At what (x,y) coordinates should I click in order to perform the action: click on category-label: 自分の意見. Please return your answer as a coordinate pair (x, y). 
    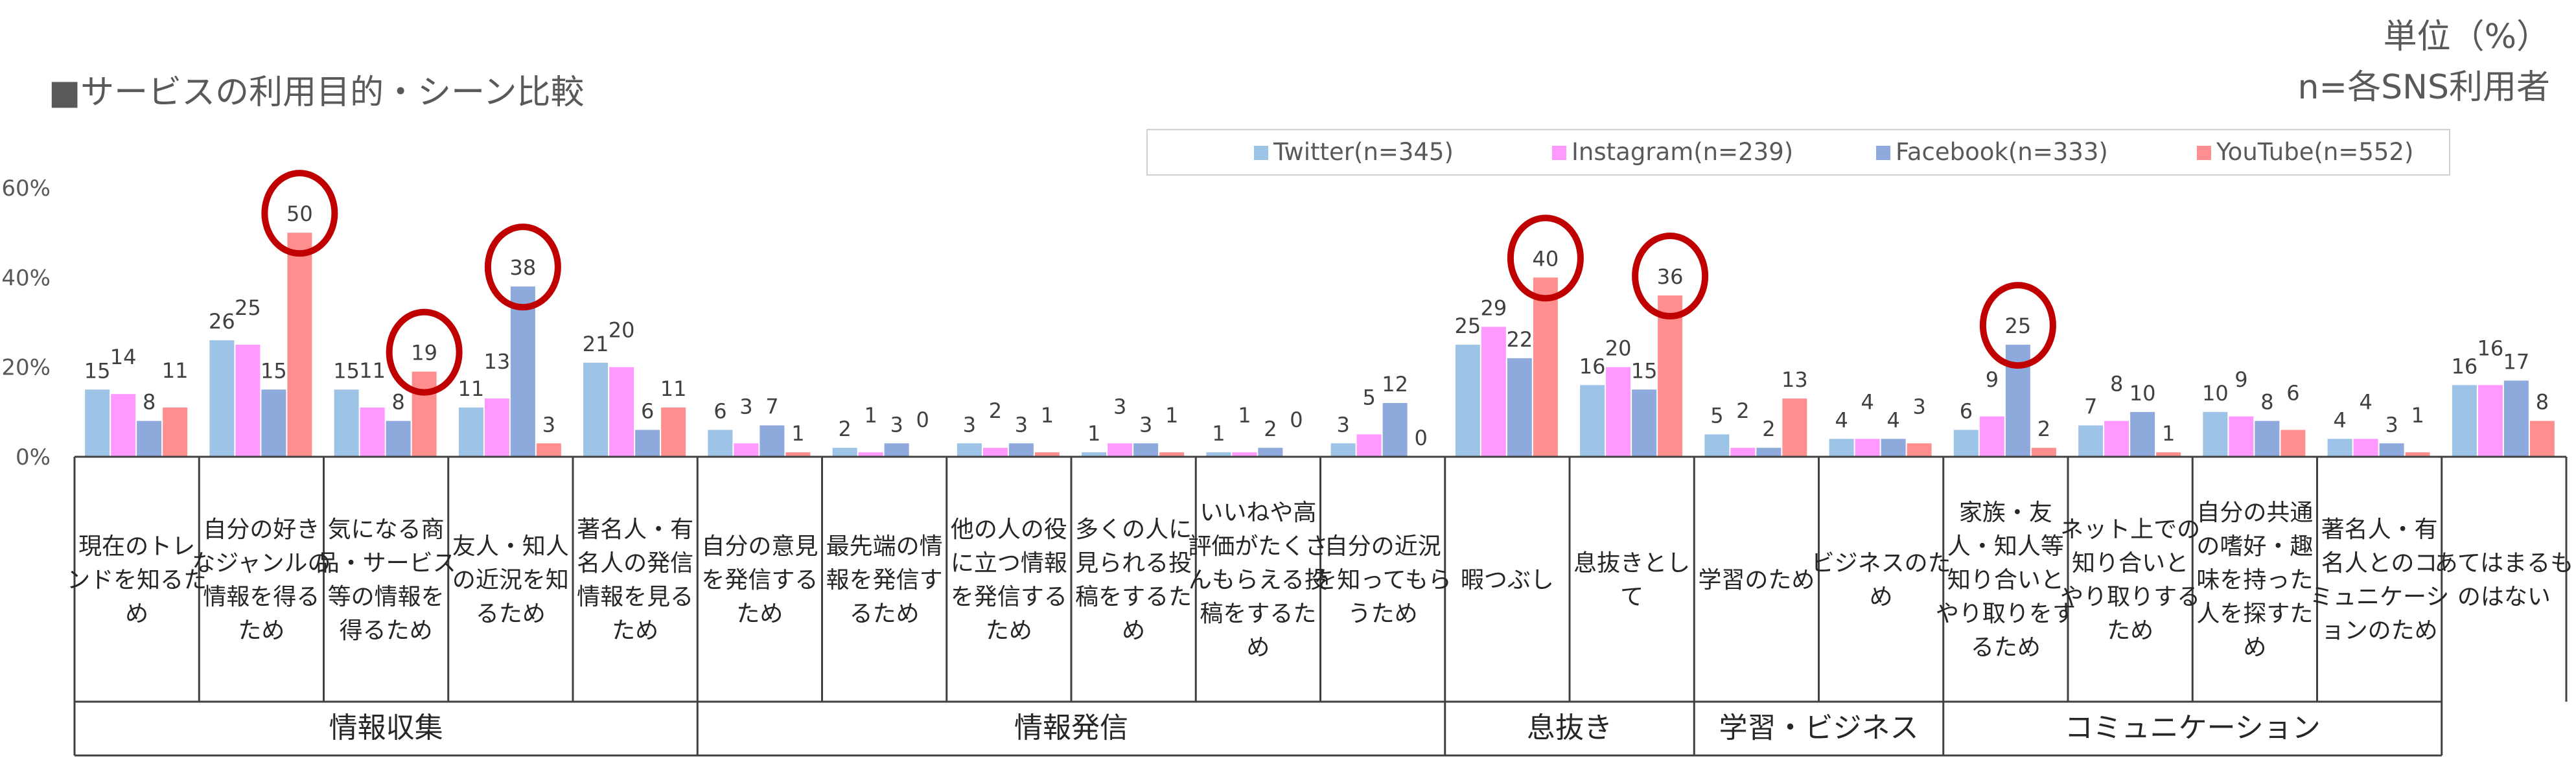
    Looking at the image, I should click on (759, 546).